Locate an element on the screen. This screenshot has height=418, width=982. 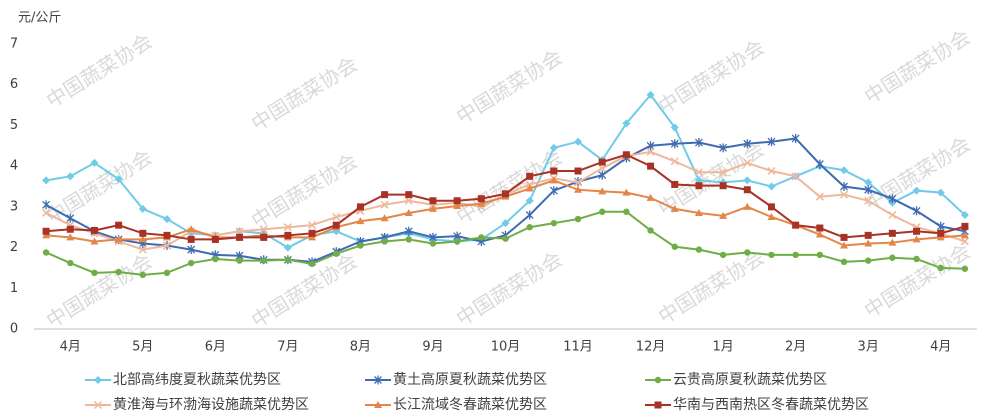
x-tick-label: 11月 is located at coordinates (578, 347).